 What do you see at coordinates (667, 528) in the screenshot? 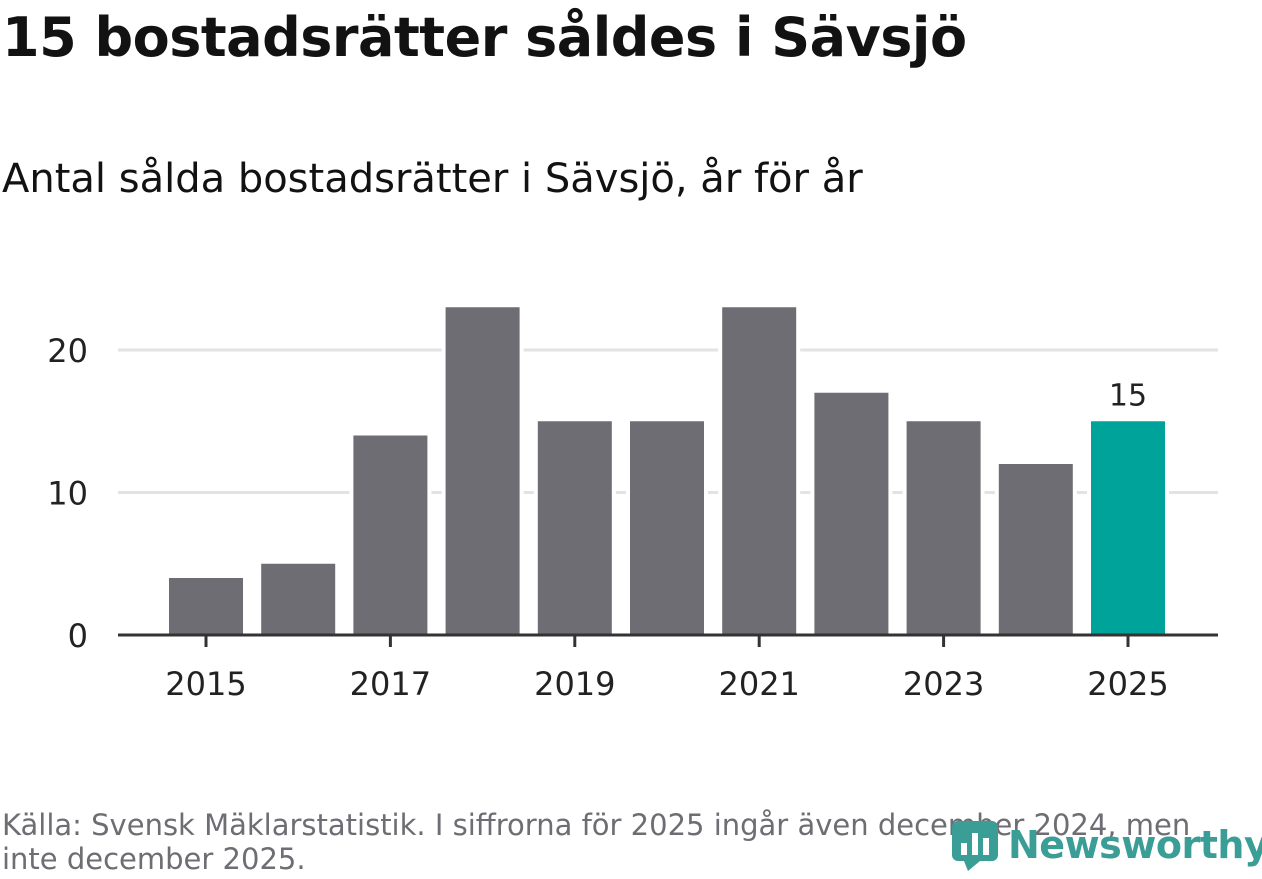
I see `bar-2020` at bounding box center [667, 528].